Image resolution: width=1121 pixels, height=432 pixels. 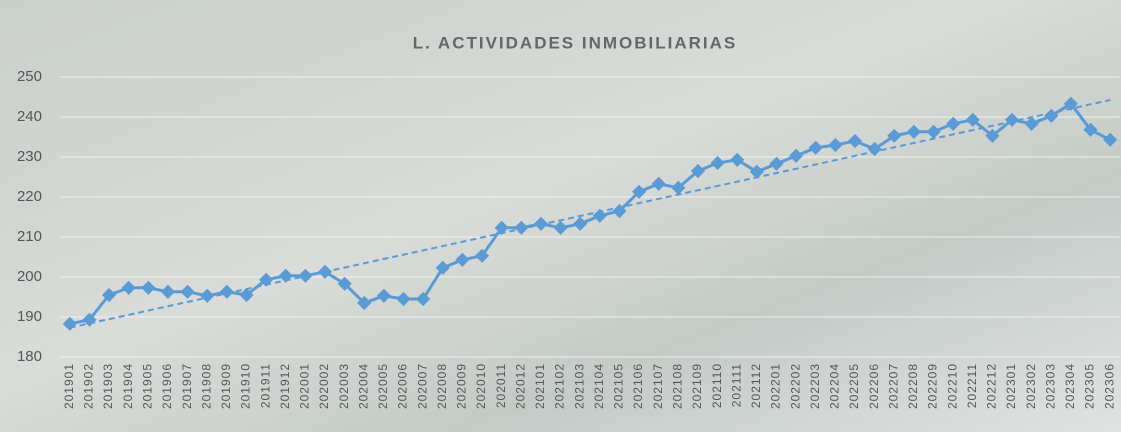 What do you see at coordinates (324, 386) in the screenshot?
I see `x-tick-label: 202002` at bounding box center [324, 386].